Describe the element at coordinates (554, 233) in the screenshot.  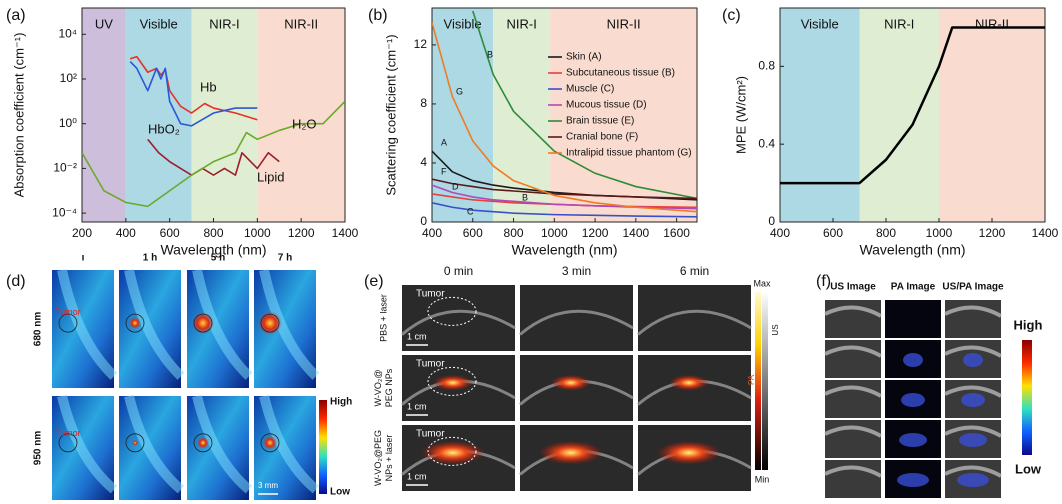
I see `x-tick-label: 1000` at that location.